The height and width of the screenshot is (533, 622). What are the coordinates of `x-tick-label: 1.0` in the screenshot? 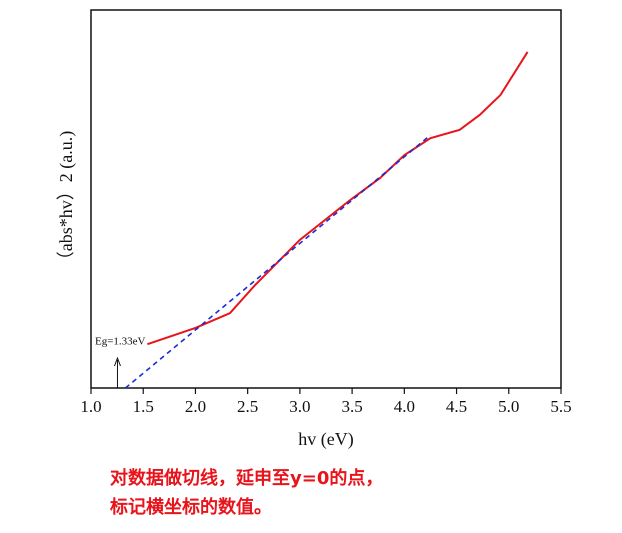 It's located at (90, 406).